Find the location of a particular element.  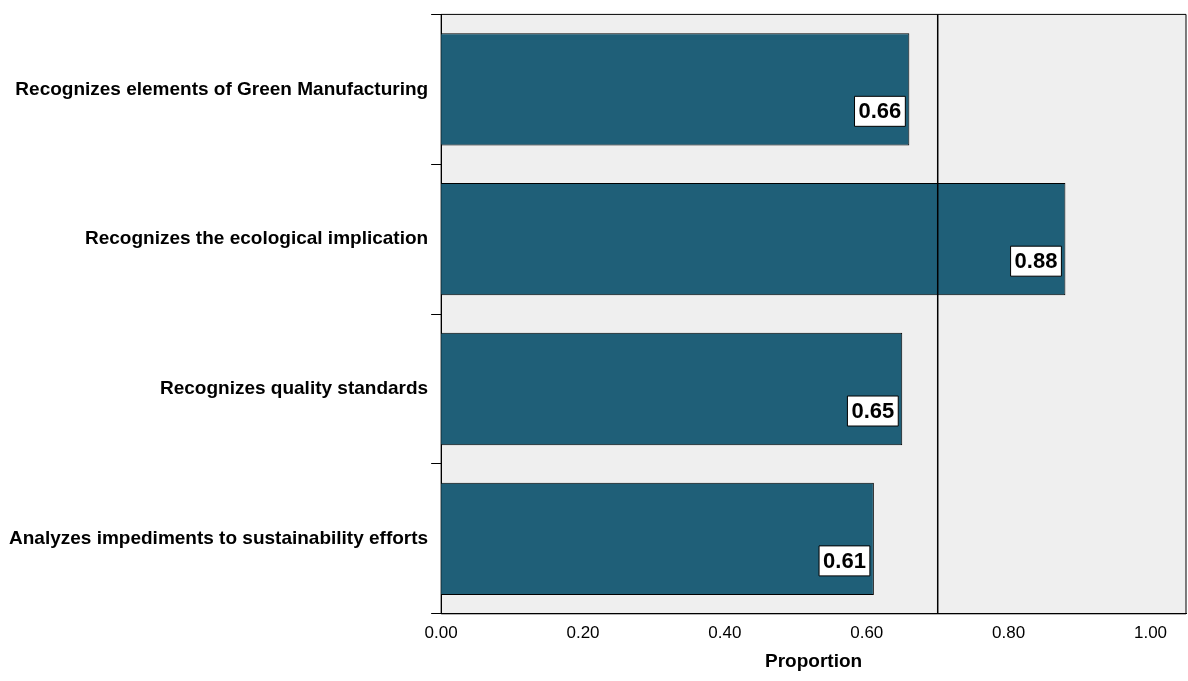

data-label: 0.88 is located at coordinates (1036, 261).